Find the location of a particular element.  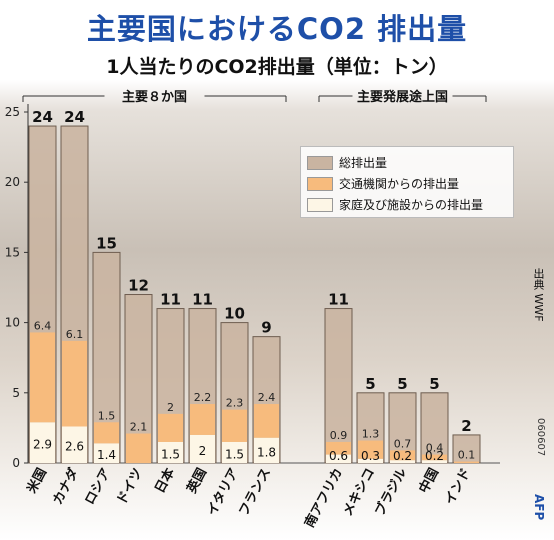

transport-value-label: 0.4 is located at coordinates (435, 448).